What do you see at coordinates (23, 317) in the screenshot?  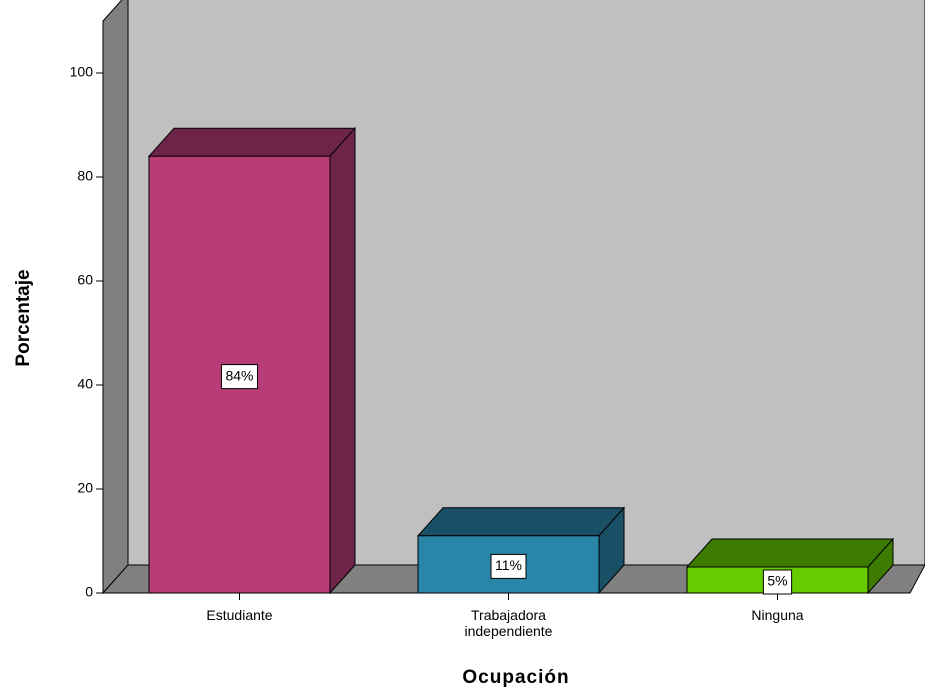 I see `y-axis-label: Porcentaje` at bounding box center [23, 317].